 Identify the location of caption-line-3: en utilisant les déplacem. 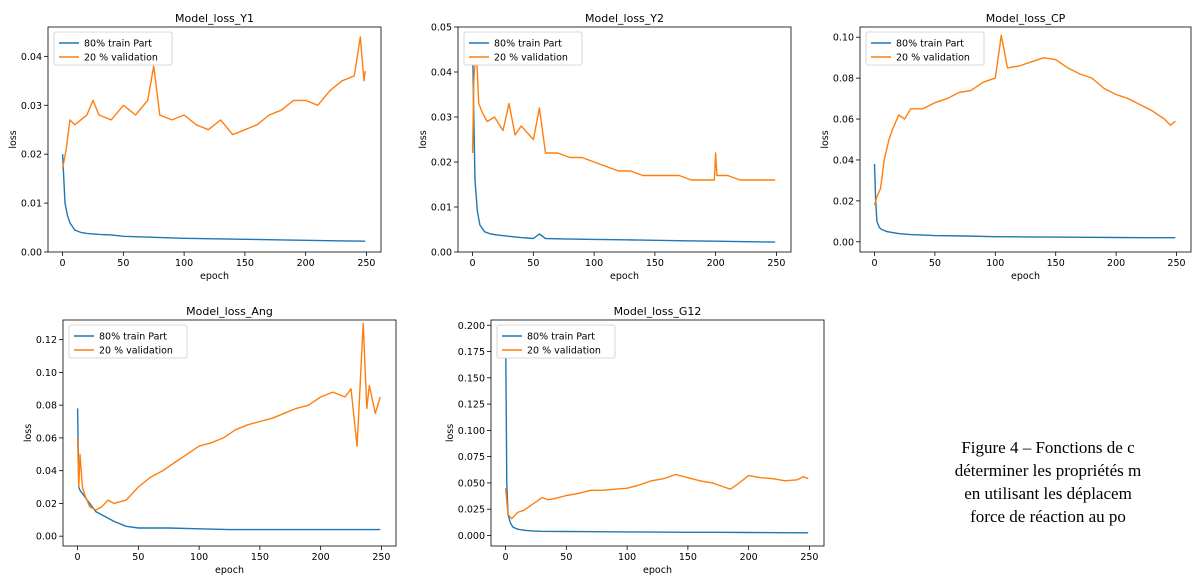
(1048, 493).